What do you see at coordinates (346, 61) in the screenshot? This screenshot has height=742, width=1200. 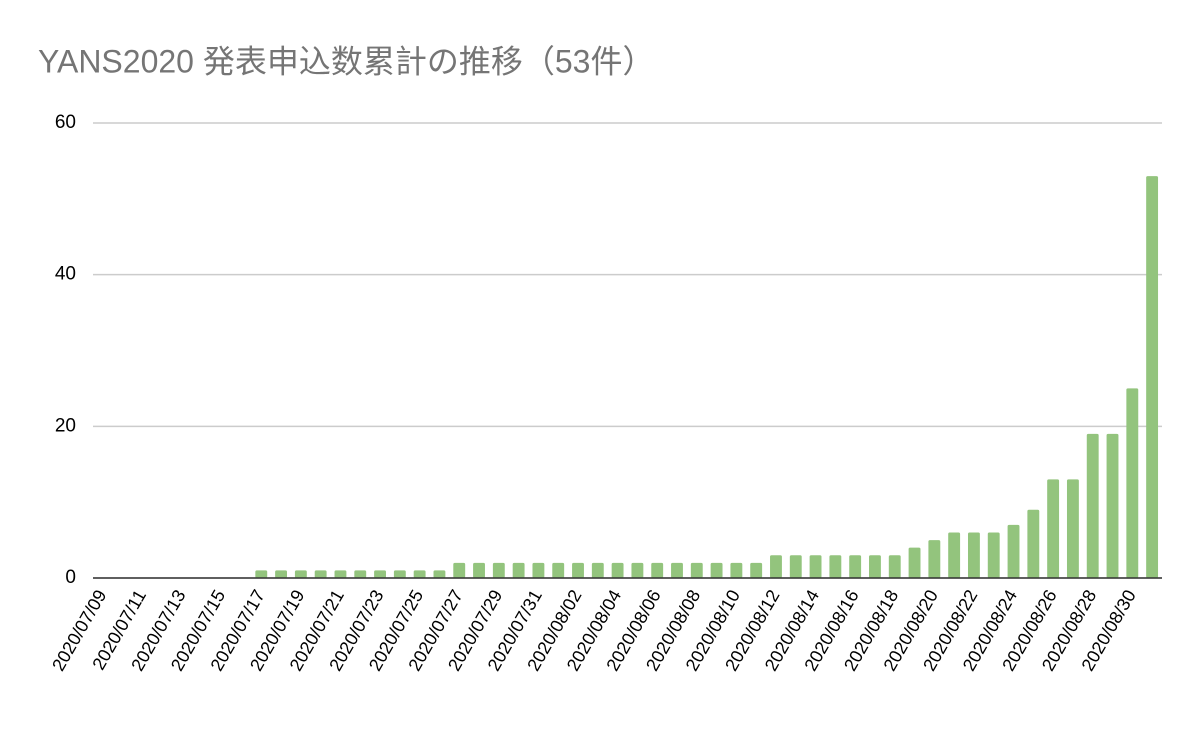 I see `chart-title: YANS2020 発表申込数累計の推移（53件）` at bounding box center [346, 61].